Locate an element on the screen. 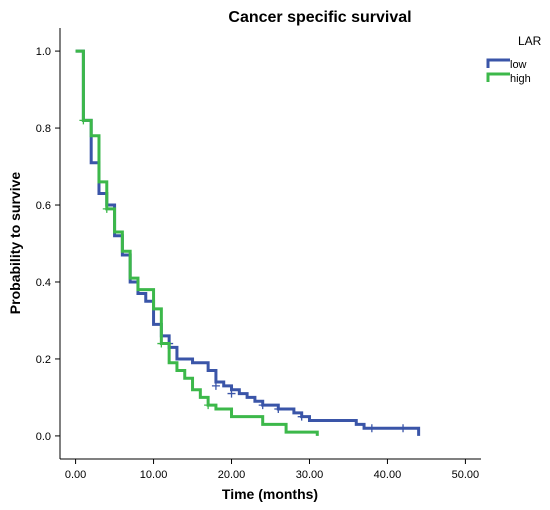 The width and height of the screenshot is (550, 510). legend-title: LAR is located at coordinates (530, 41).